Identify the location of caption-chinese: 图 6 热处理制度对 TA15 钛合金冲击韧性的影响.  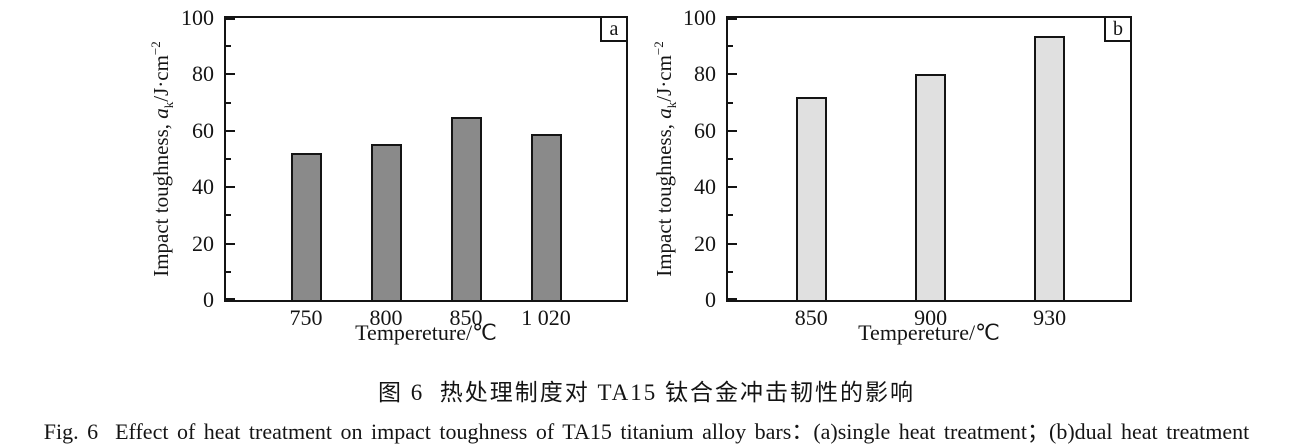
(646, 392).